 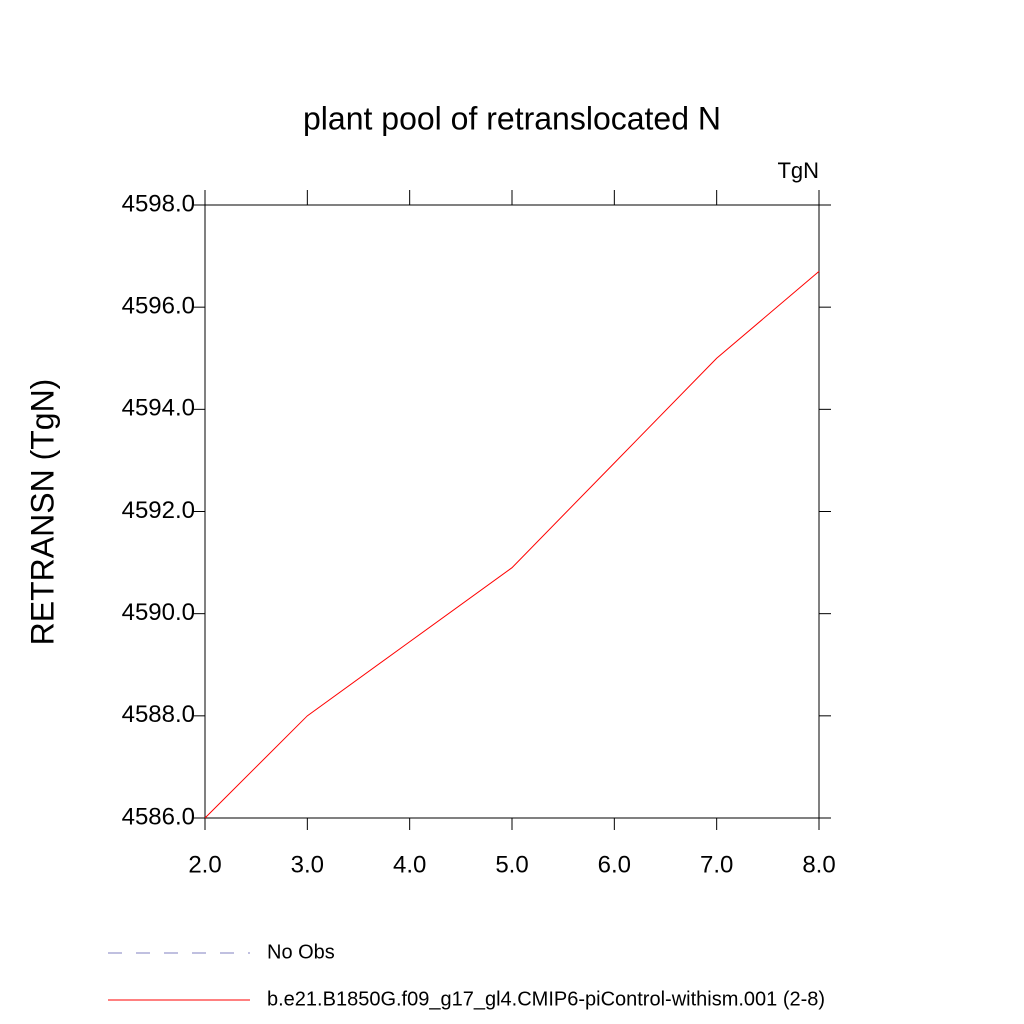 I want to click on y-tick-label: 4594.0, so click(x=158, y=408).